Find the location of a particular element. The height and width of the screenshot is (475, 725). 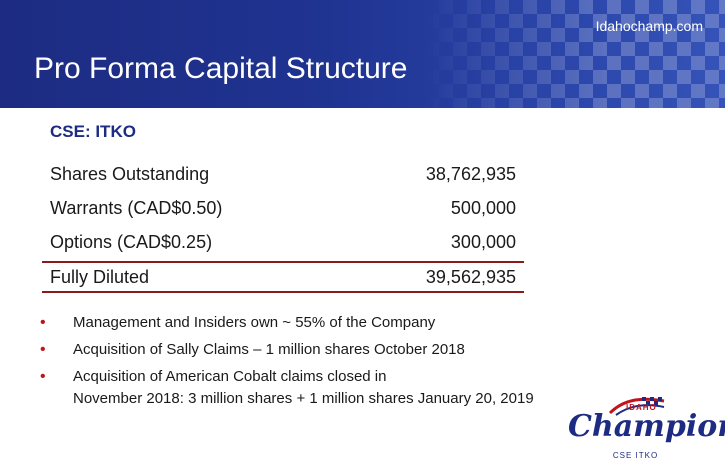

logo-subtext: CSE ITKO is located at coordinates (635, 455).